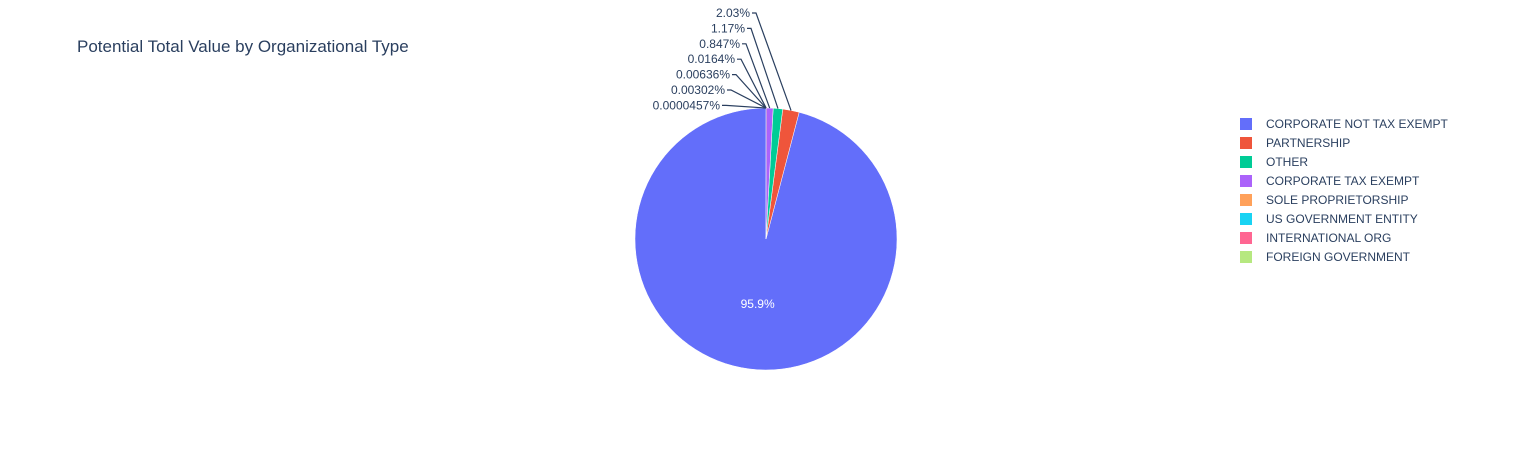 This screenshot has width=1532, height=450. I want to click on pie-label-outside: 2.03%, so click(733, 13).